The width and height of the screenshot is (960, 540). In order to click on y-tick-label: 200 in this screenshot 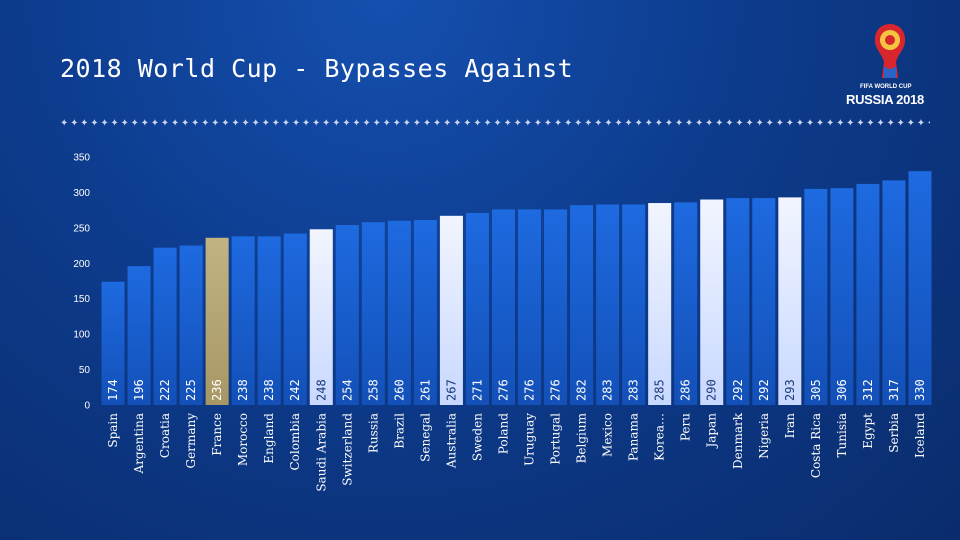, I will do `click(81, 264)`.